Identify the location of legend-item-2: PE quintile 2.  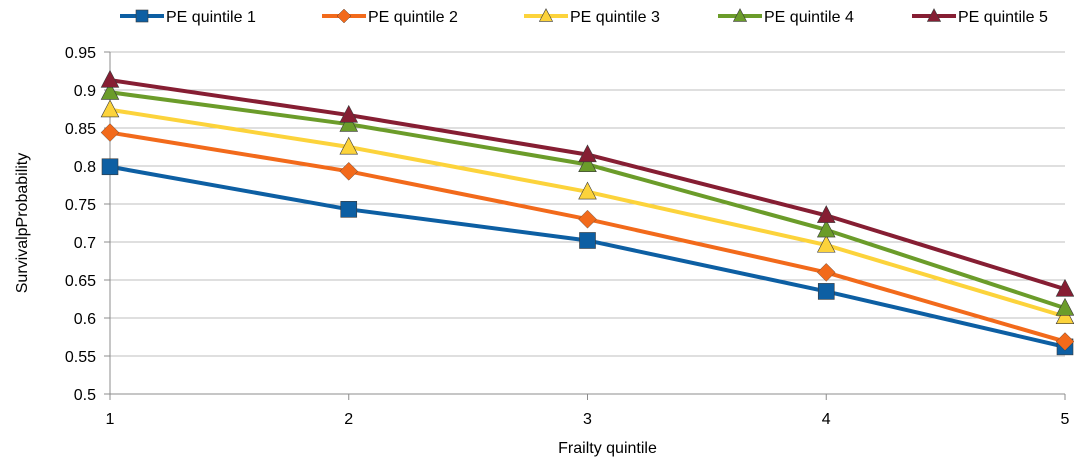
(390, 17).